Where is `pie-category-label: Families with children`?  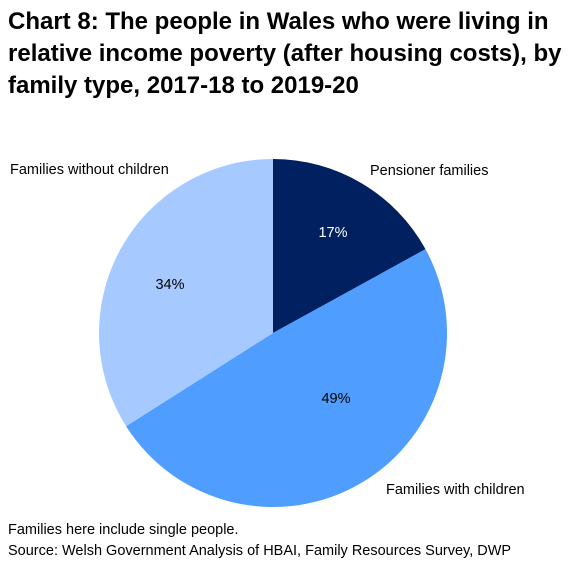
pie-category-label: Families with children is located at coordinates (455, 490).